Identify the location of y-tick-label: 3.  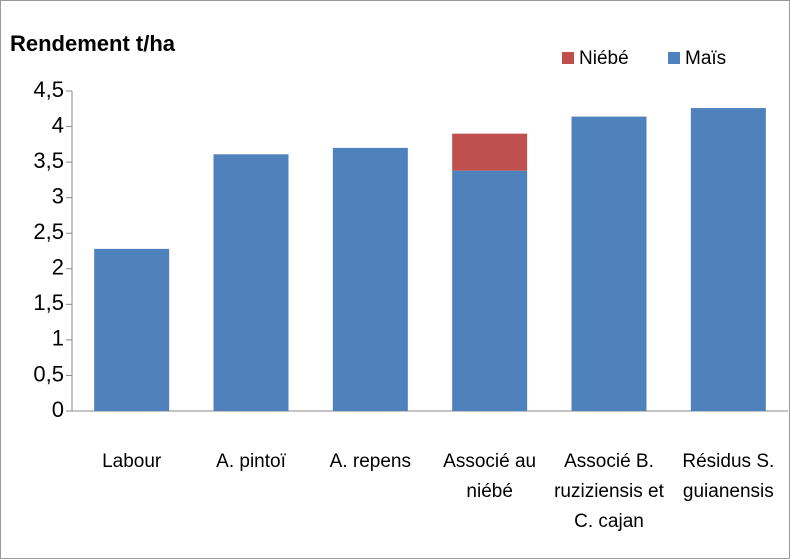
(58, 195).